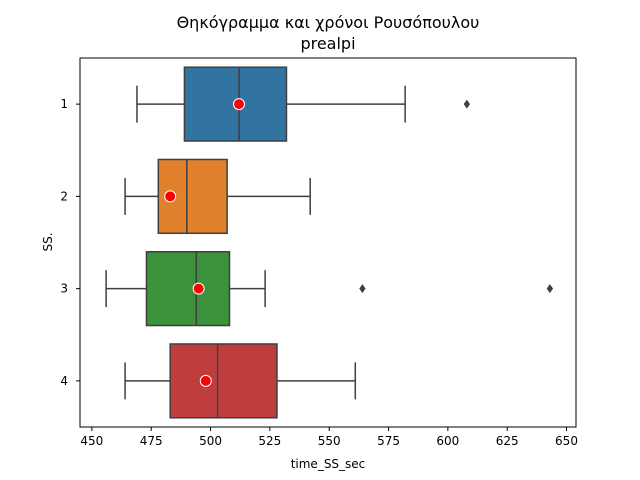 Image resolution: width=640 pixels, height=480 pixels. I want to click on x-tick-label: 550, so click(329, 441).